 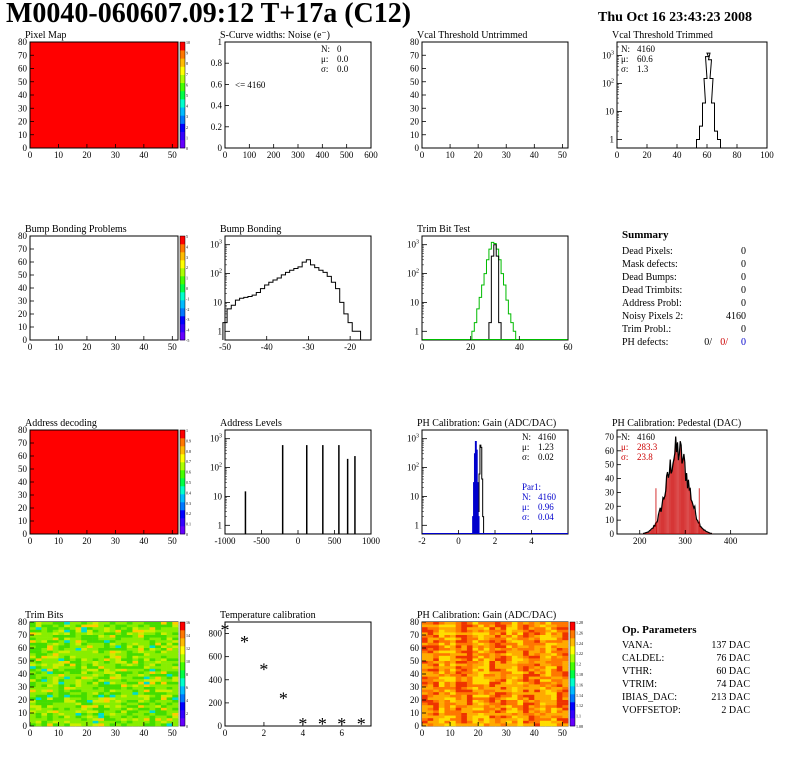 I want to click on summary-value: 0, so click(x=743, y=251).